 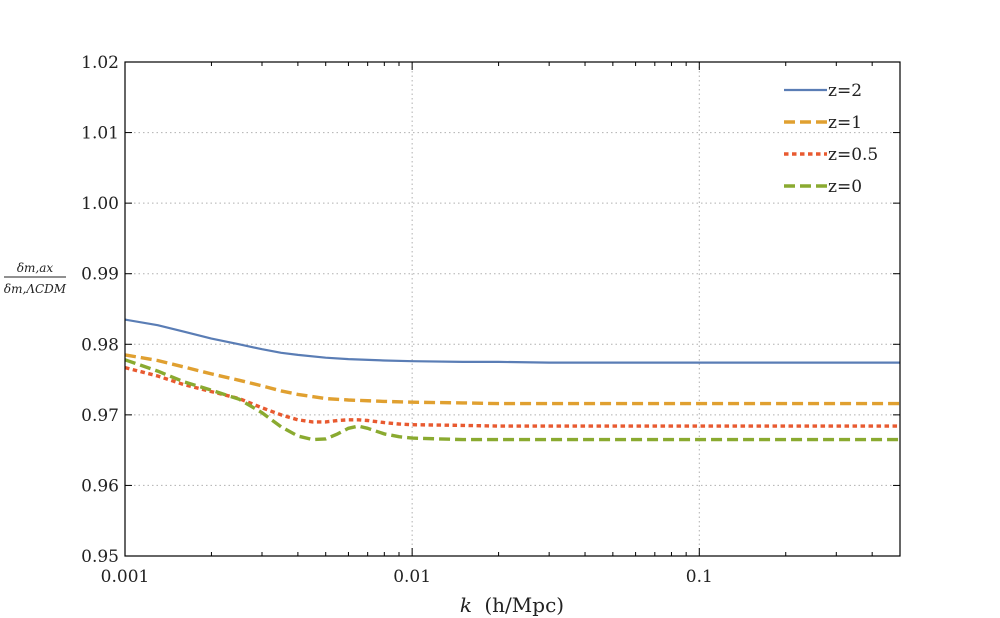 What do you see at coordinates (100, 416) in the screenshot?
I see `y-tick-label: 0.97` at bounding box center [100, 416].